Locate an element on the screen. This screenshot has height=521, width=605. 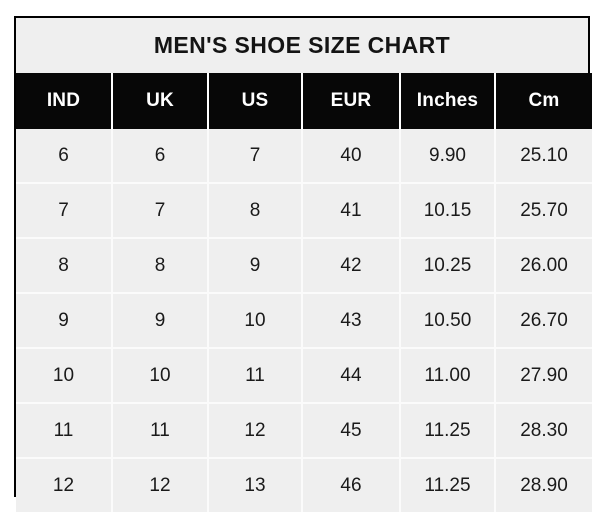
cell-uk: 7 is located at coordinates (160, 211).